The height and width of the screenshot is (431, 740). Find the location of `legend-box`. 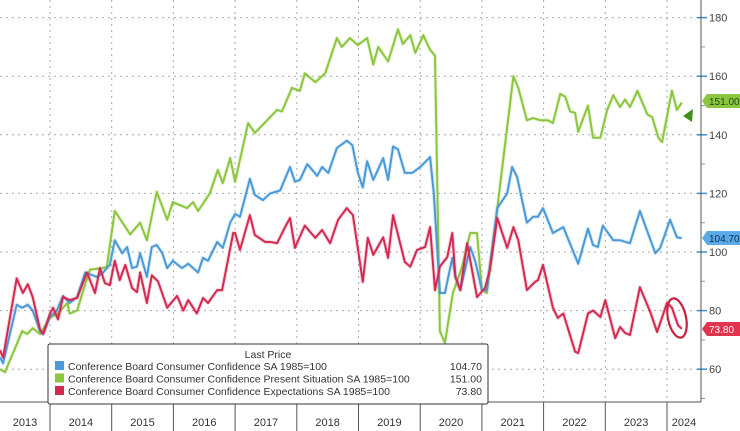

legend-box is located at coordinates (268, 374).